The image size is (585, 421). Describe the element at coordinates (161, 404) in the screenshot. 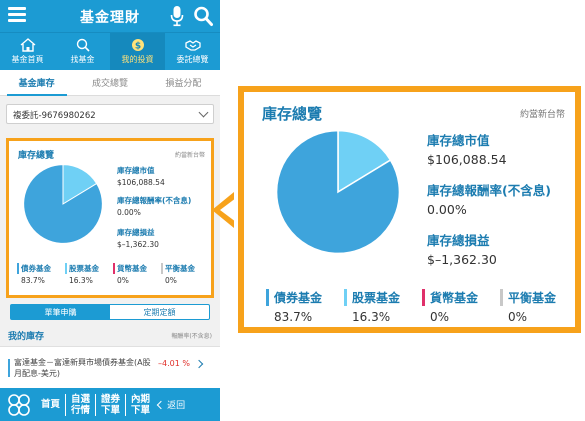

I see `chevron-left-icon` at that location.